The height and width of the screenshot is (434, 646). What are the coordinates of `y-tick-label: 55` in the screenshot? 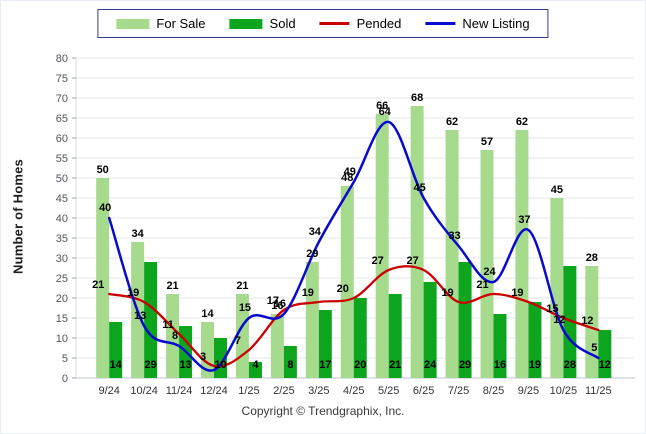 It's located at (62, 159).